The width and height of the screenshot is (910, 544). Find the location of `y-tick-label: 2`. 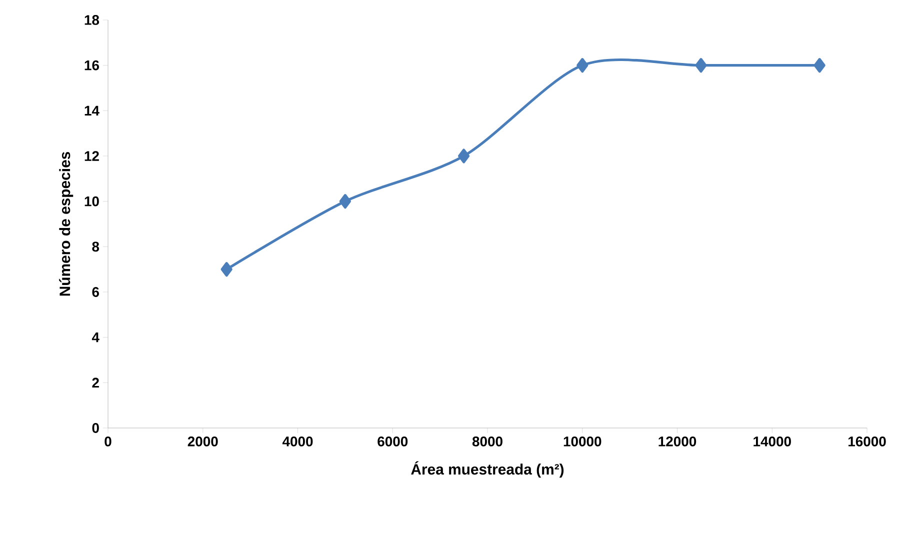

y-tick-label: 2 is located at coordinates (95, 383).